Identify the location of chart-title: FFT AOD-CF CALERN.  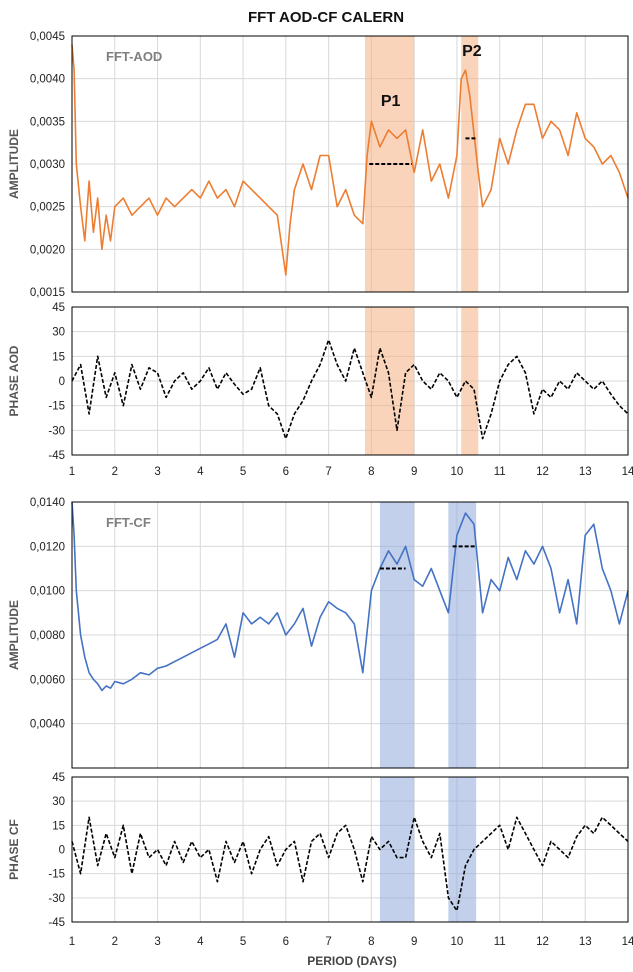
(326, 17).